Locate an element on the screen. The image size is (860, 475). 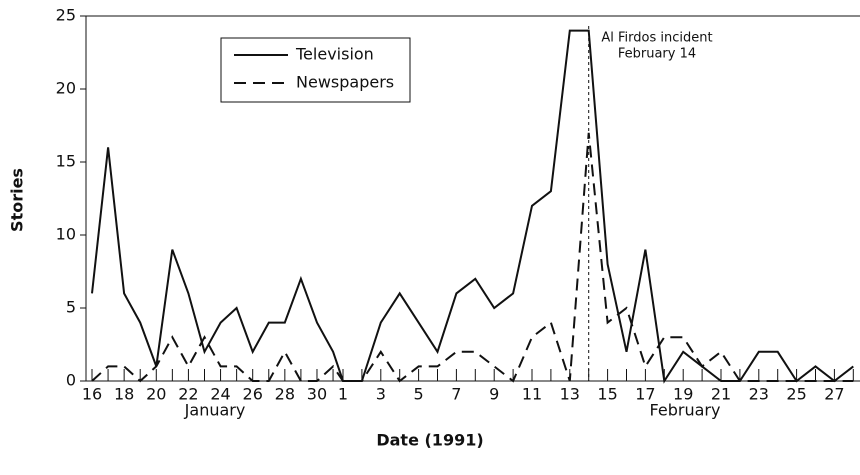
y-tick-label: 5 is located at coordinates (71, 307).